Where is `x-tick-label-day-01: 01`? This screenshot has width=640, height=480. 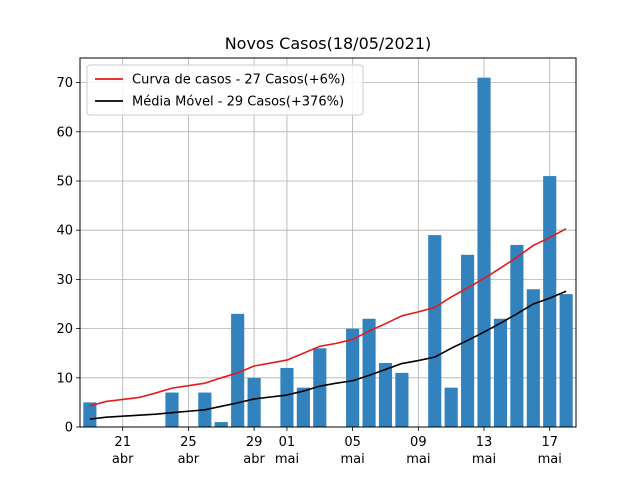 x-tick-label-day-01: 01 is located at coordinates (287, 442).